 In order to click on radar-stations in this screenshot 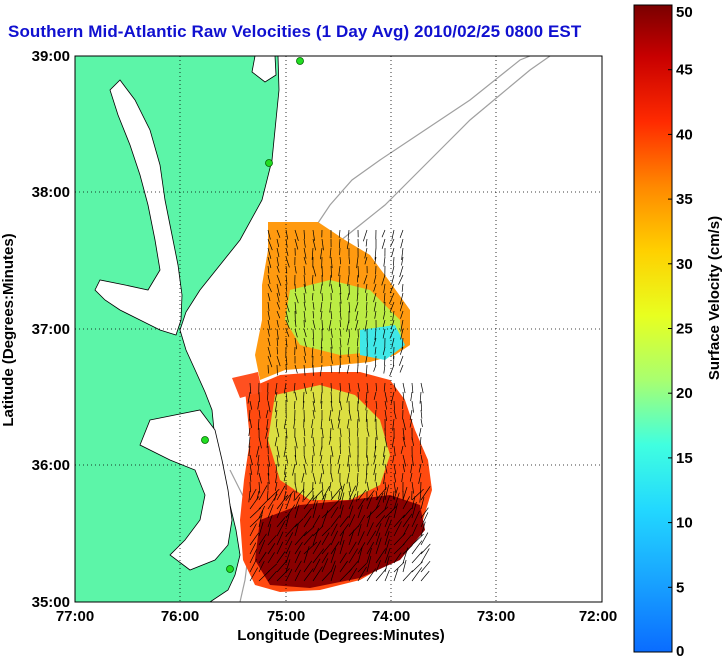, I will do `click(252, 315)`.